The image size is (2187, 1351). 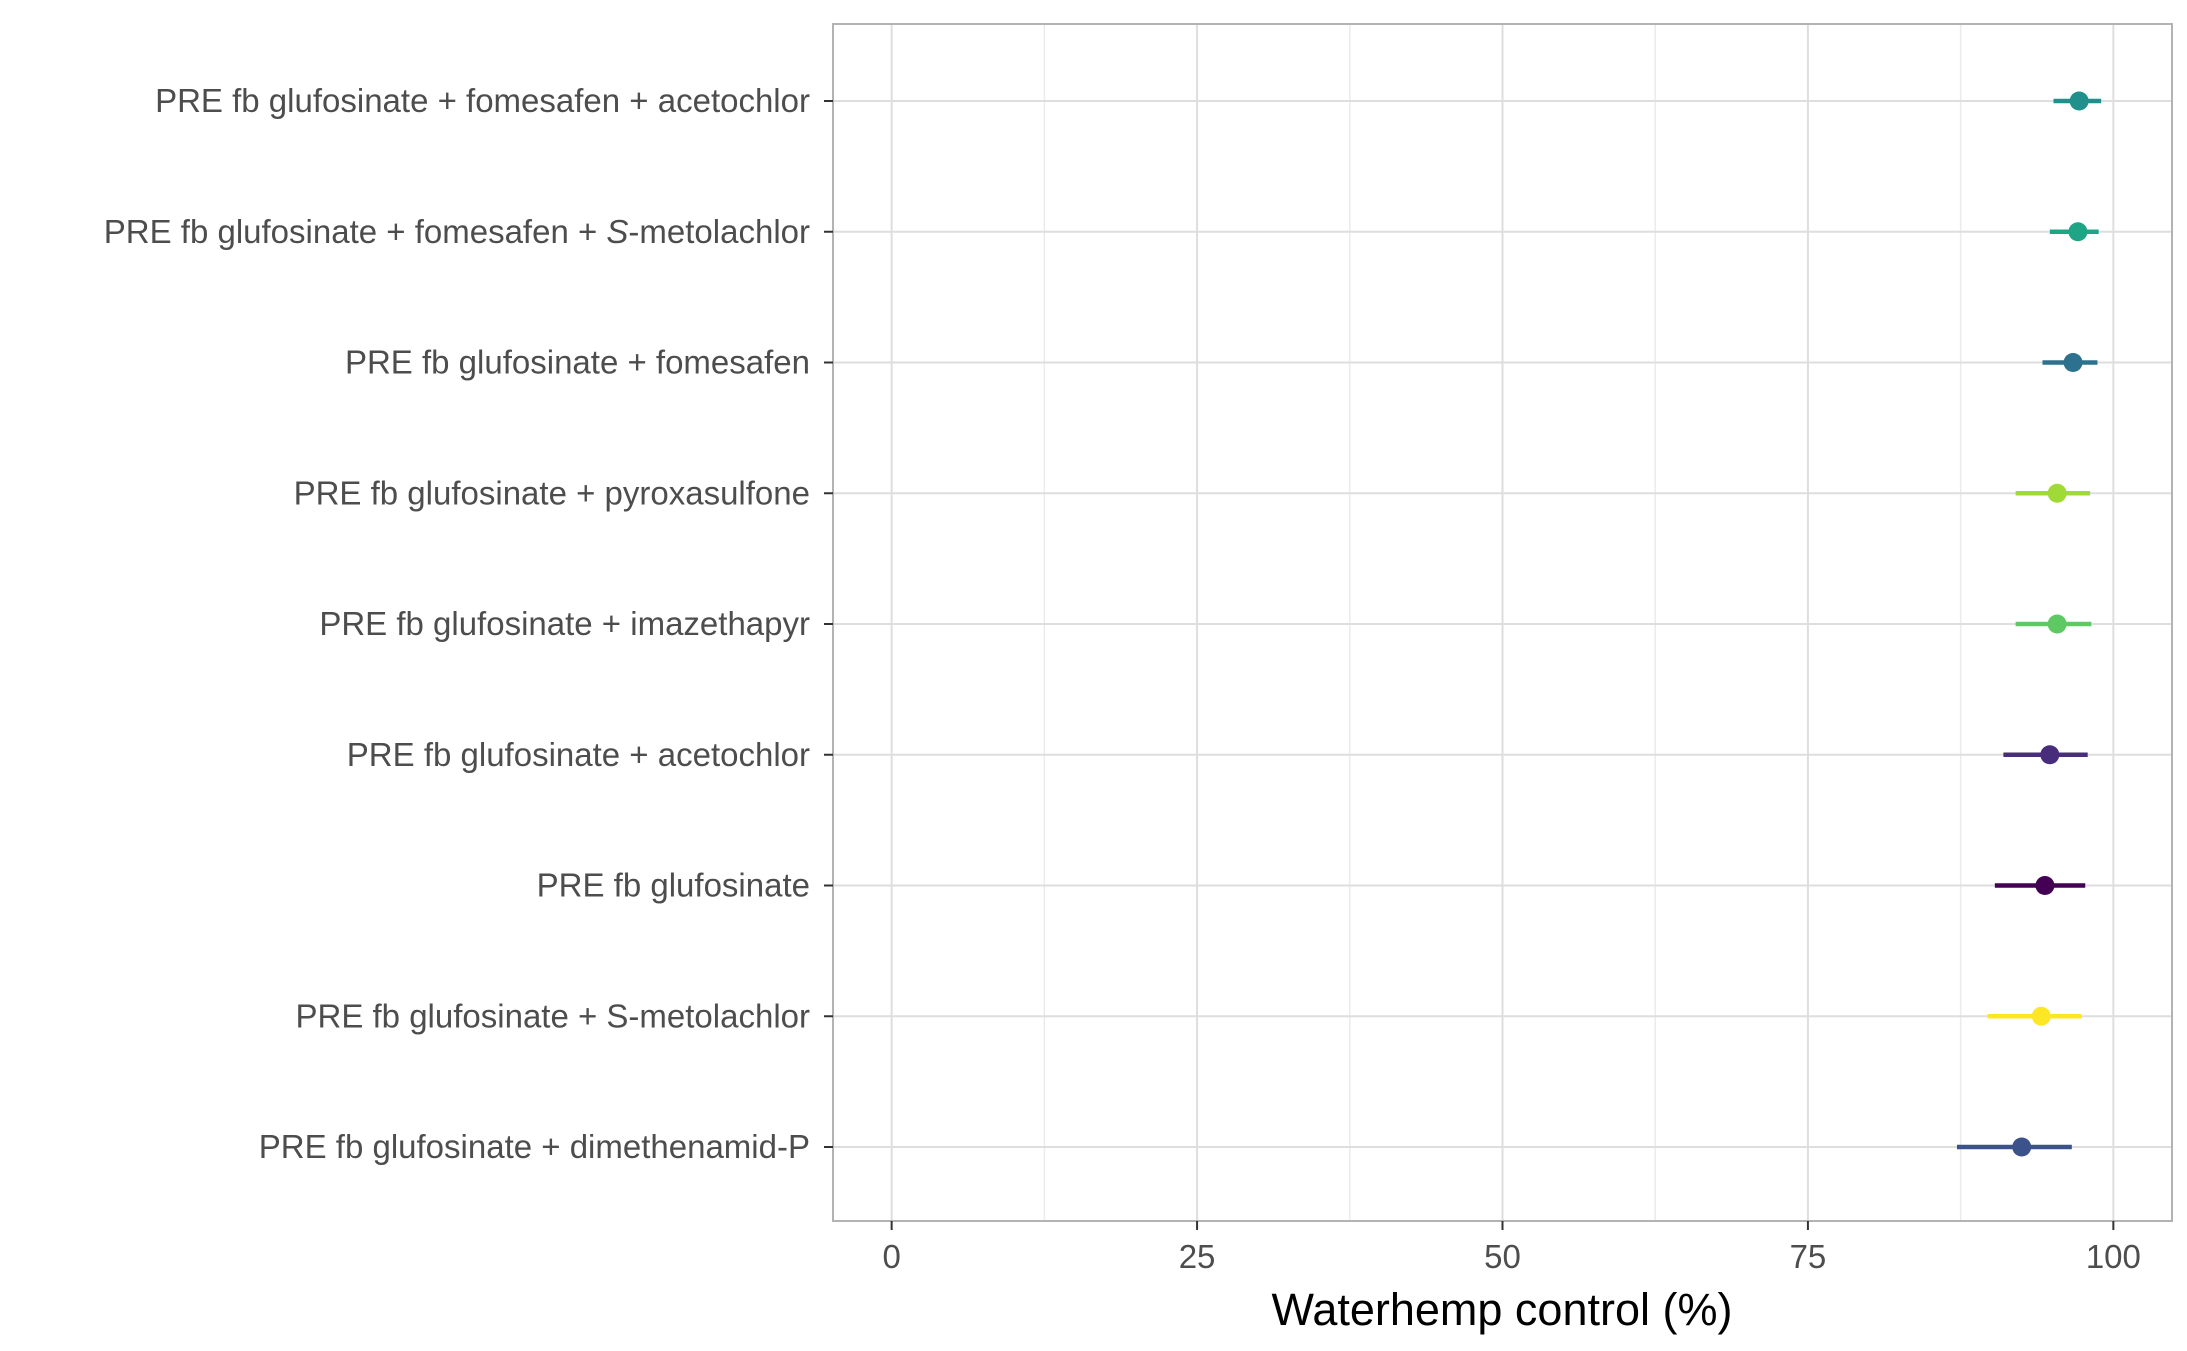 I want to click on category-label: PRE fb glufosinate + acetochlor, so click(x=578, y=754).